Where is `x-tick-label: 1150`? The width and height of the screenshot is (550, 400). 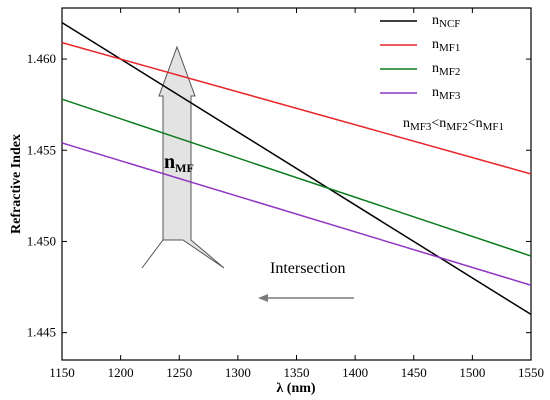
x-tick-label: 1150 is located at coordinates (62, 372).